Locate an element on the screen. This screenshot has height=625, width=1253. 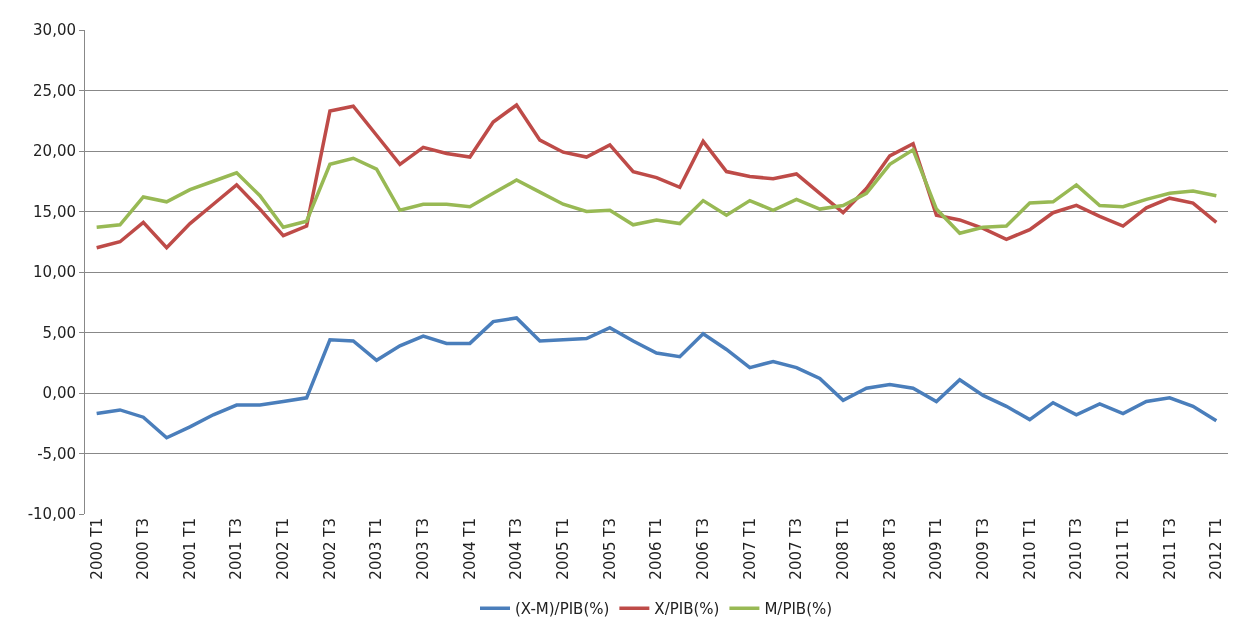
x-tick-label: 2009 T3 is located at coordinates (982, 549).